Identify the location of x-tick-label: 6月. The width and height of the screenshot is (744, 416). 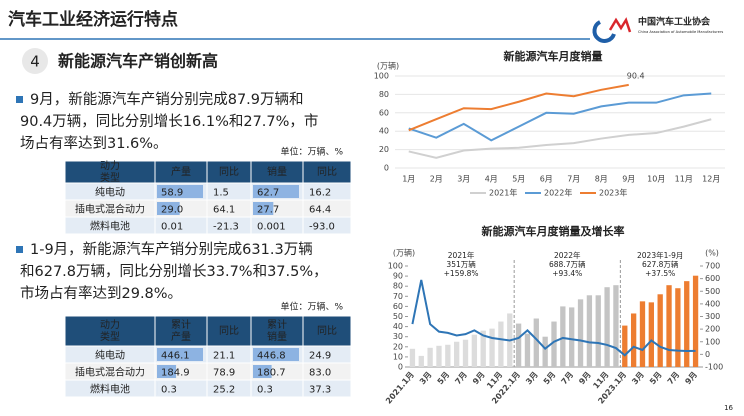
(546, 179).